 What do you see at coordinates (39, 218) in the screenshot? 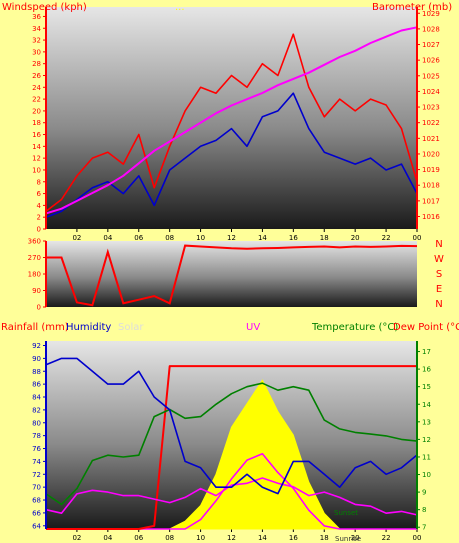
I see `wind-y-tick-label: 2` at bounding box center [39, 218].